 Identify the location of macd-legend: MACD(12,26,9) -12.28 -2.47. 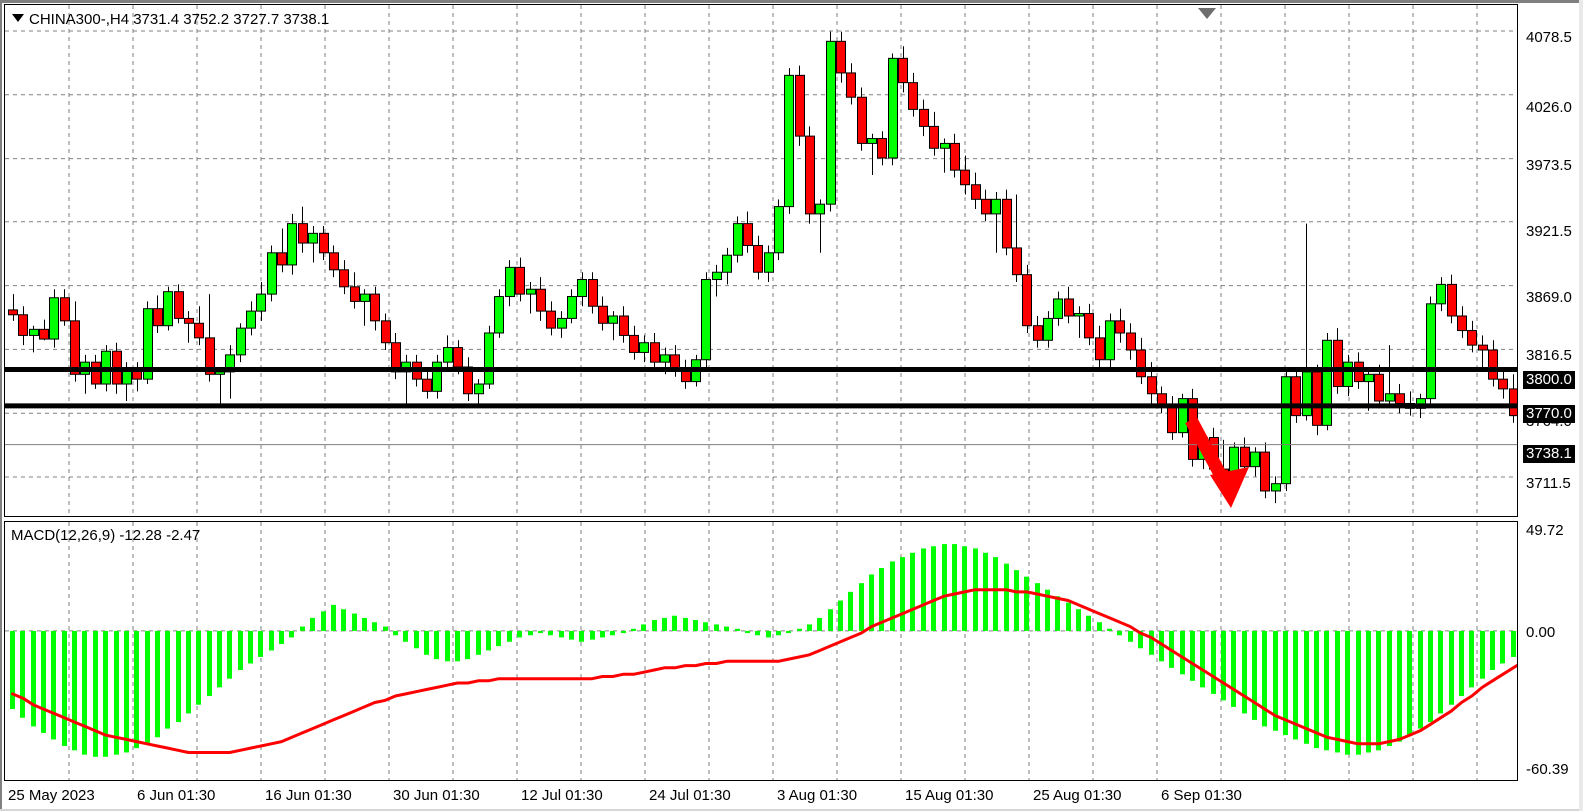
(106, 535).